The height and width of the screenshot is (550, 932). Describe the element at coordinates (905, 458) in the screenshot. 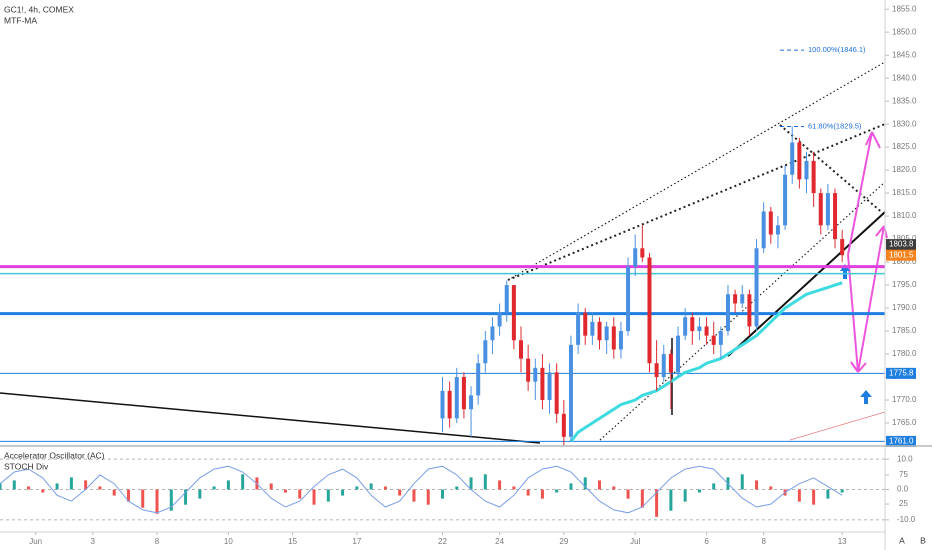

I see `y-tick-label: 10.0` at that location.